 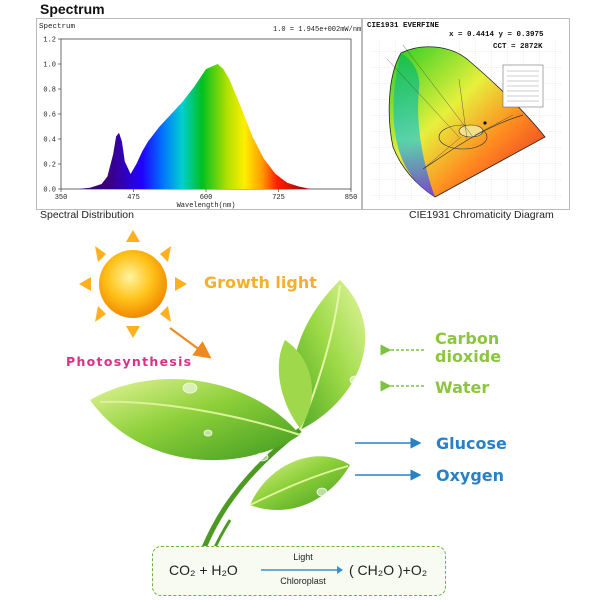 I want to click on x-tick-label: 475, so click(x=133, y=198).